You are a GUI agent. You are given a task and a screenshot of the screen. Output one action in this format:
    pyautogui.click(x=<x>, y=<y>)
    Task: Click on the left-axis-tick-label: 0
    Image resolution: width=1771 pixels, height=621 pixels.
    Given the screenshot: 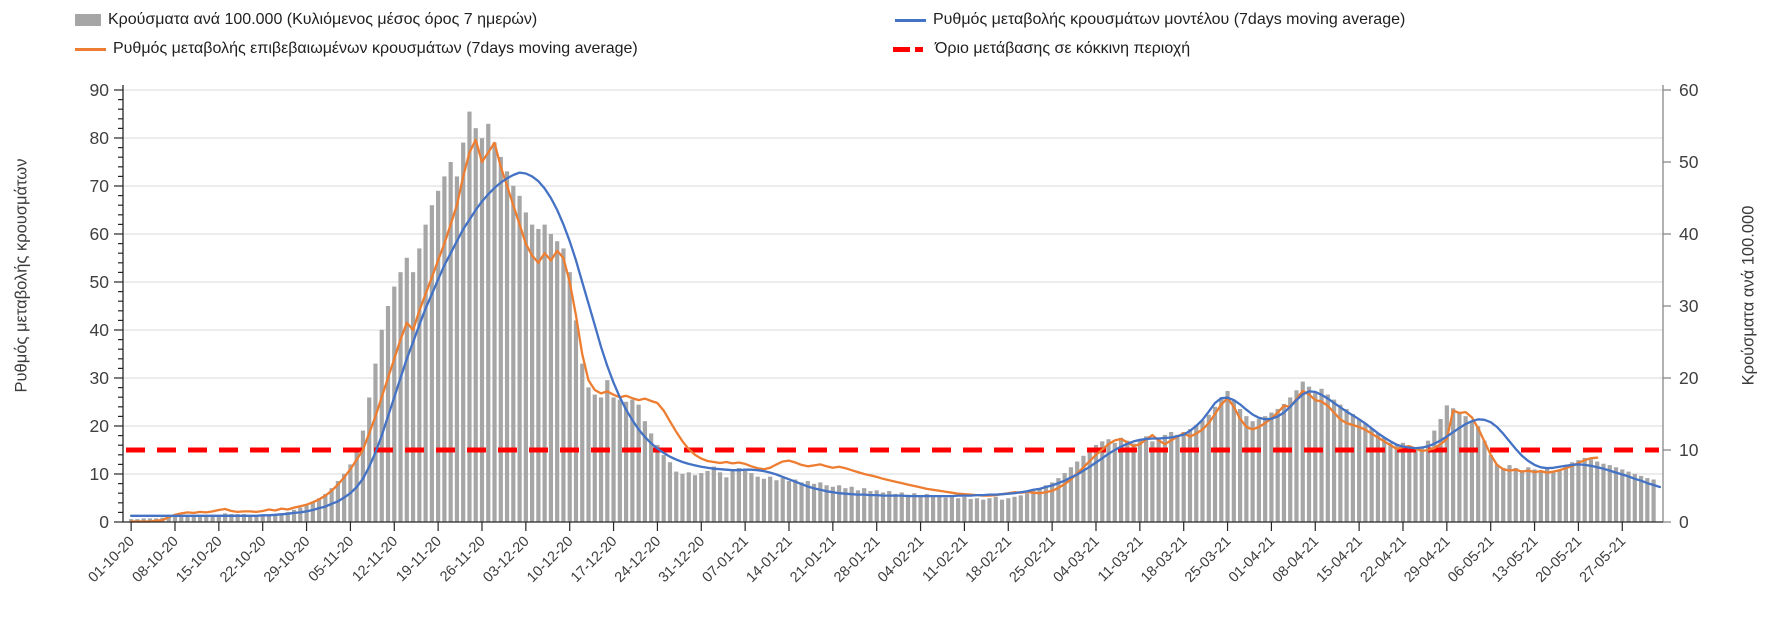 What is the action you would take?
    pyautogui.click(x=104, y=522)
    